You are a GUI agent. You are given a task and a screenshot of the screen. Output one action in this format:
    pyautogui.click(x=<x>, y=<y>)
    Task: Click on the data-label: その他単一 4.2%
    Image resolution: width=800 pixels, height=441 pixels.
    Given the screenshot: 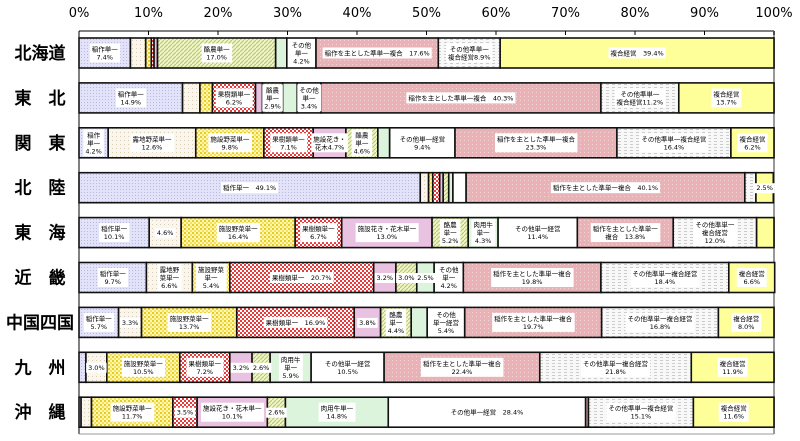 What is the action you would take?
    pyautogui.click(x=302, y=53)
    